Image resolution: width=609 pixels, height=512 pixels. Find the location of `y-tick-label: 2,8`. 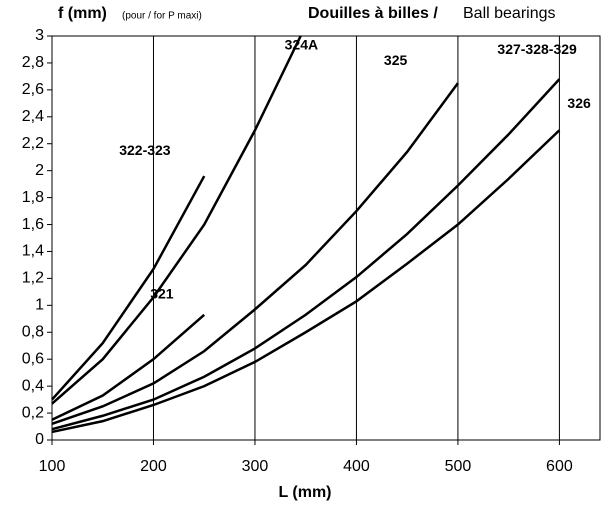

y-tick-label: 2,8 is located at coordinates (33, 62).